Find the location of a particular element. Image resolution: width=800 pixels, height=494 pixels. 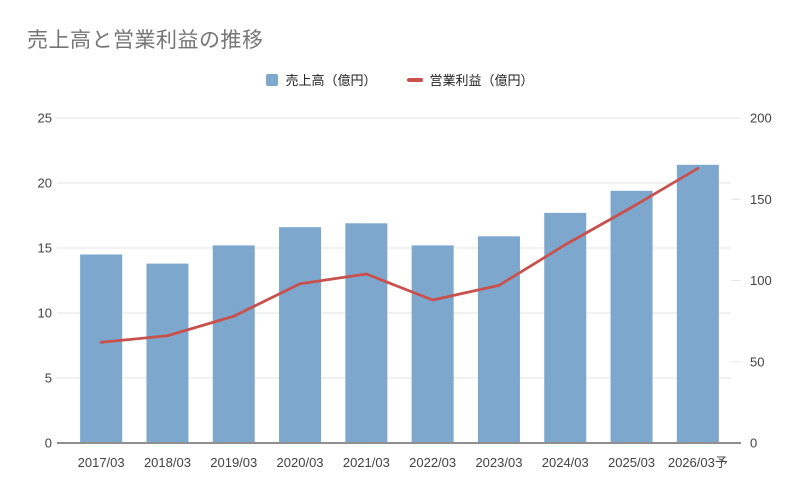

x-axis-label: 2024/03 is located at coordinates (565, 462).